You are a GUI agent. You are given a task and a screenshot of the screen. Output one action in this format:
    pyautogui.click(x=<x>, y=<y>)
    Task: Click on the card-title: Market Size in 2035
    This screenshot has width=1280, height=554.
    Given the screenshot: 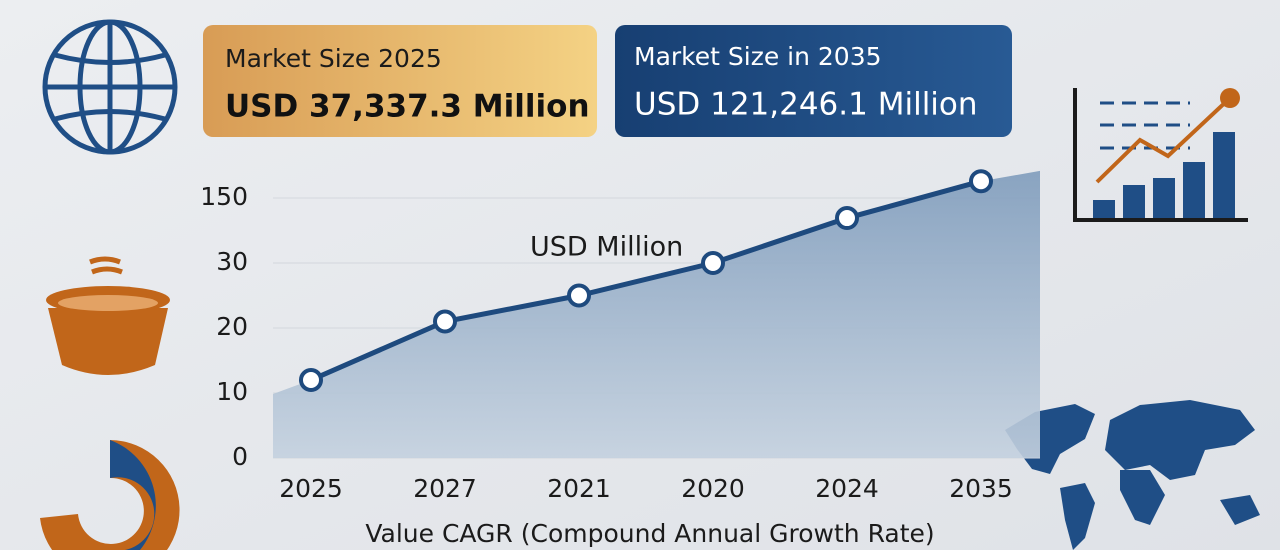 What is the action you would take?
    pyautogui.click(x=758, y=56)
    